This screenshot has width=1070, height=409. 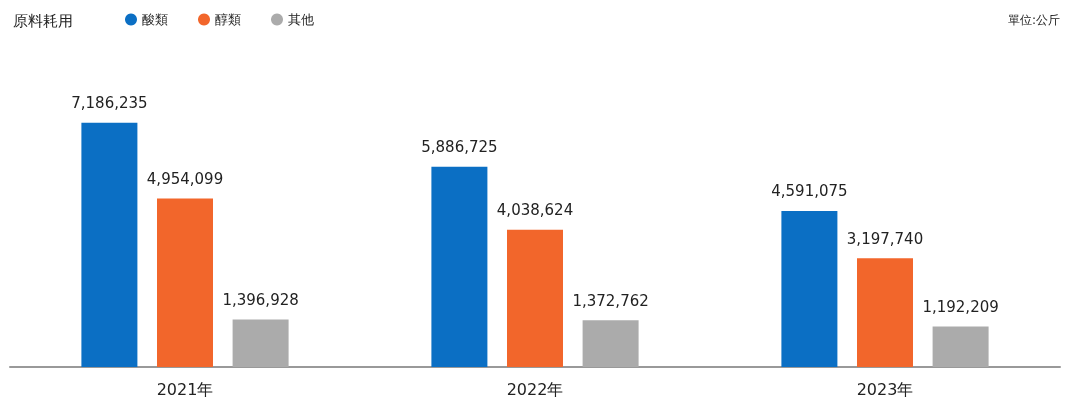 I want to click on data-label: 4,591,075, so click(x=809, y=191).